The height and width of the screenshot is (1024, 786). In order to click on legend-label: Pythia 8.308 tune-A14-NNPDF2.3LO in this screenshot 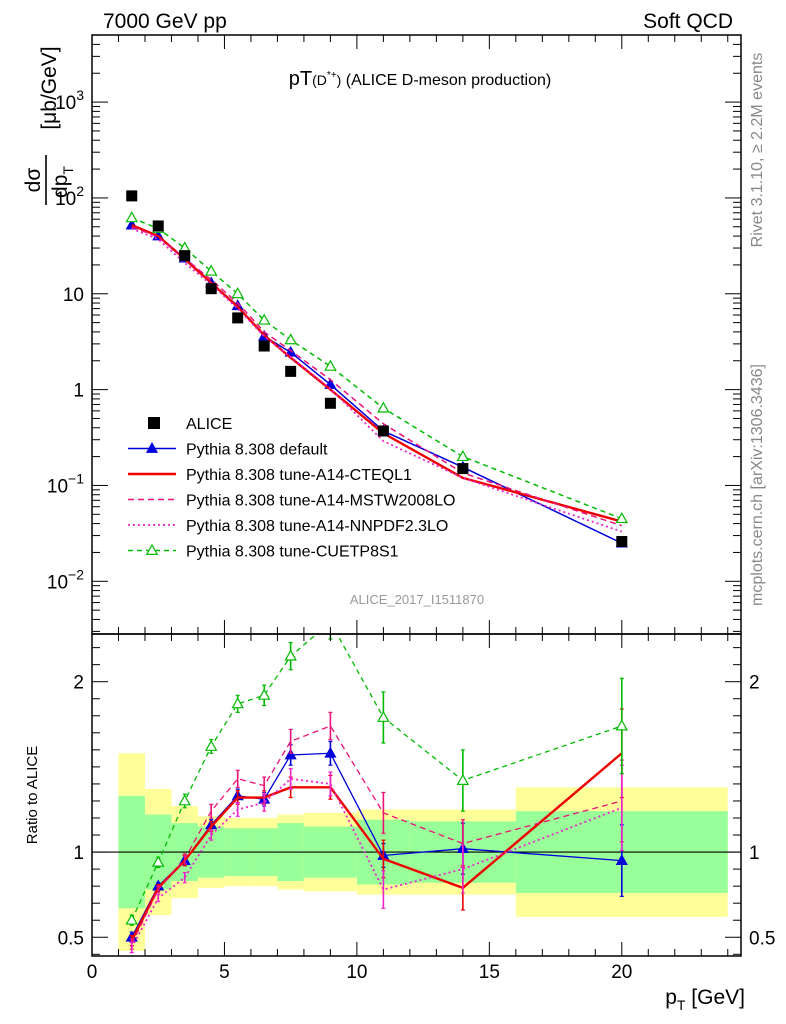, I will do `click(317, 526)`.